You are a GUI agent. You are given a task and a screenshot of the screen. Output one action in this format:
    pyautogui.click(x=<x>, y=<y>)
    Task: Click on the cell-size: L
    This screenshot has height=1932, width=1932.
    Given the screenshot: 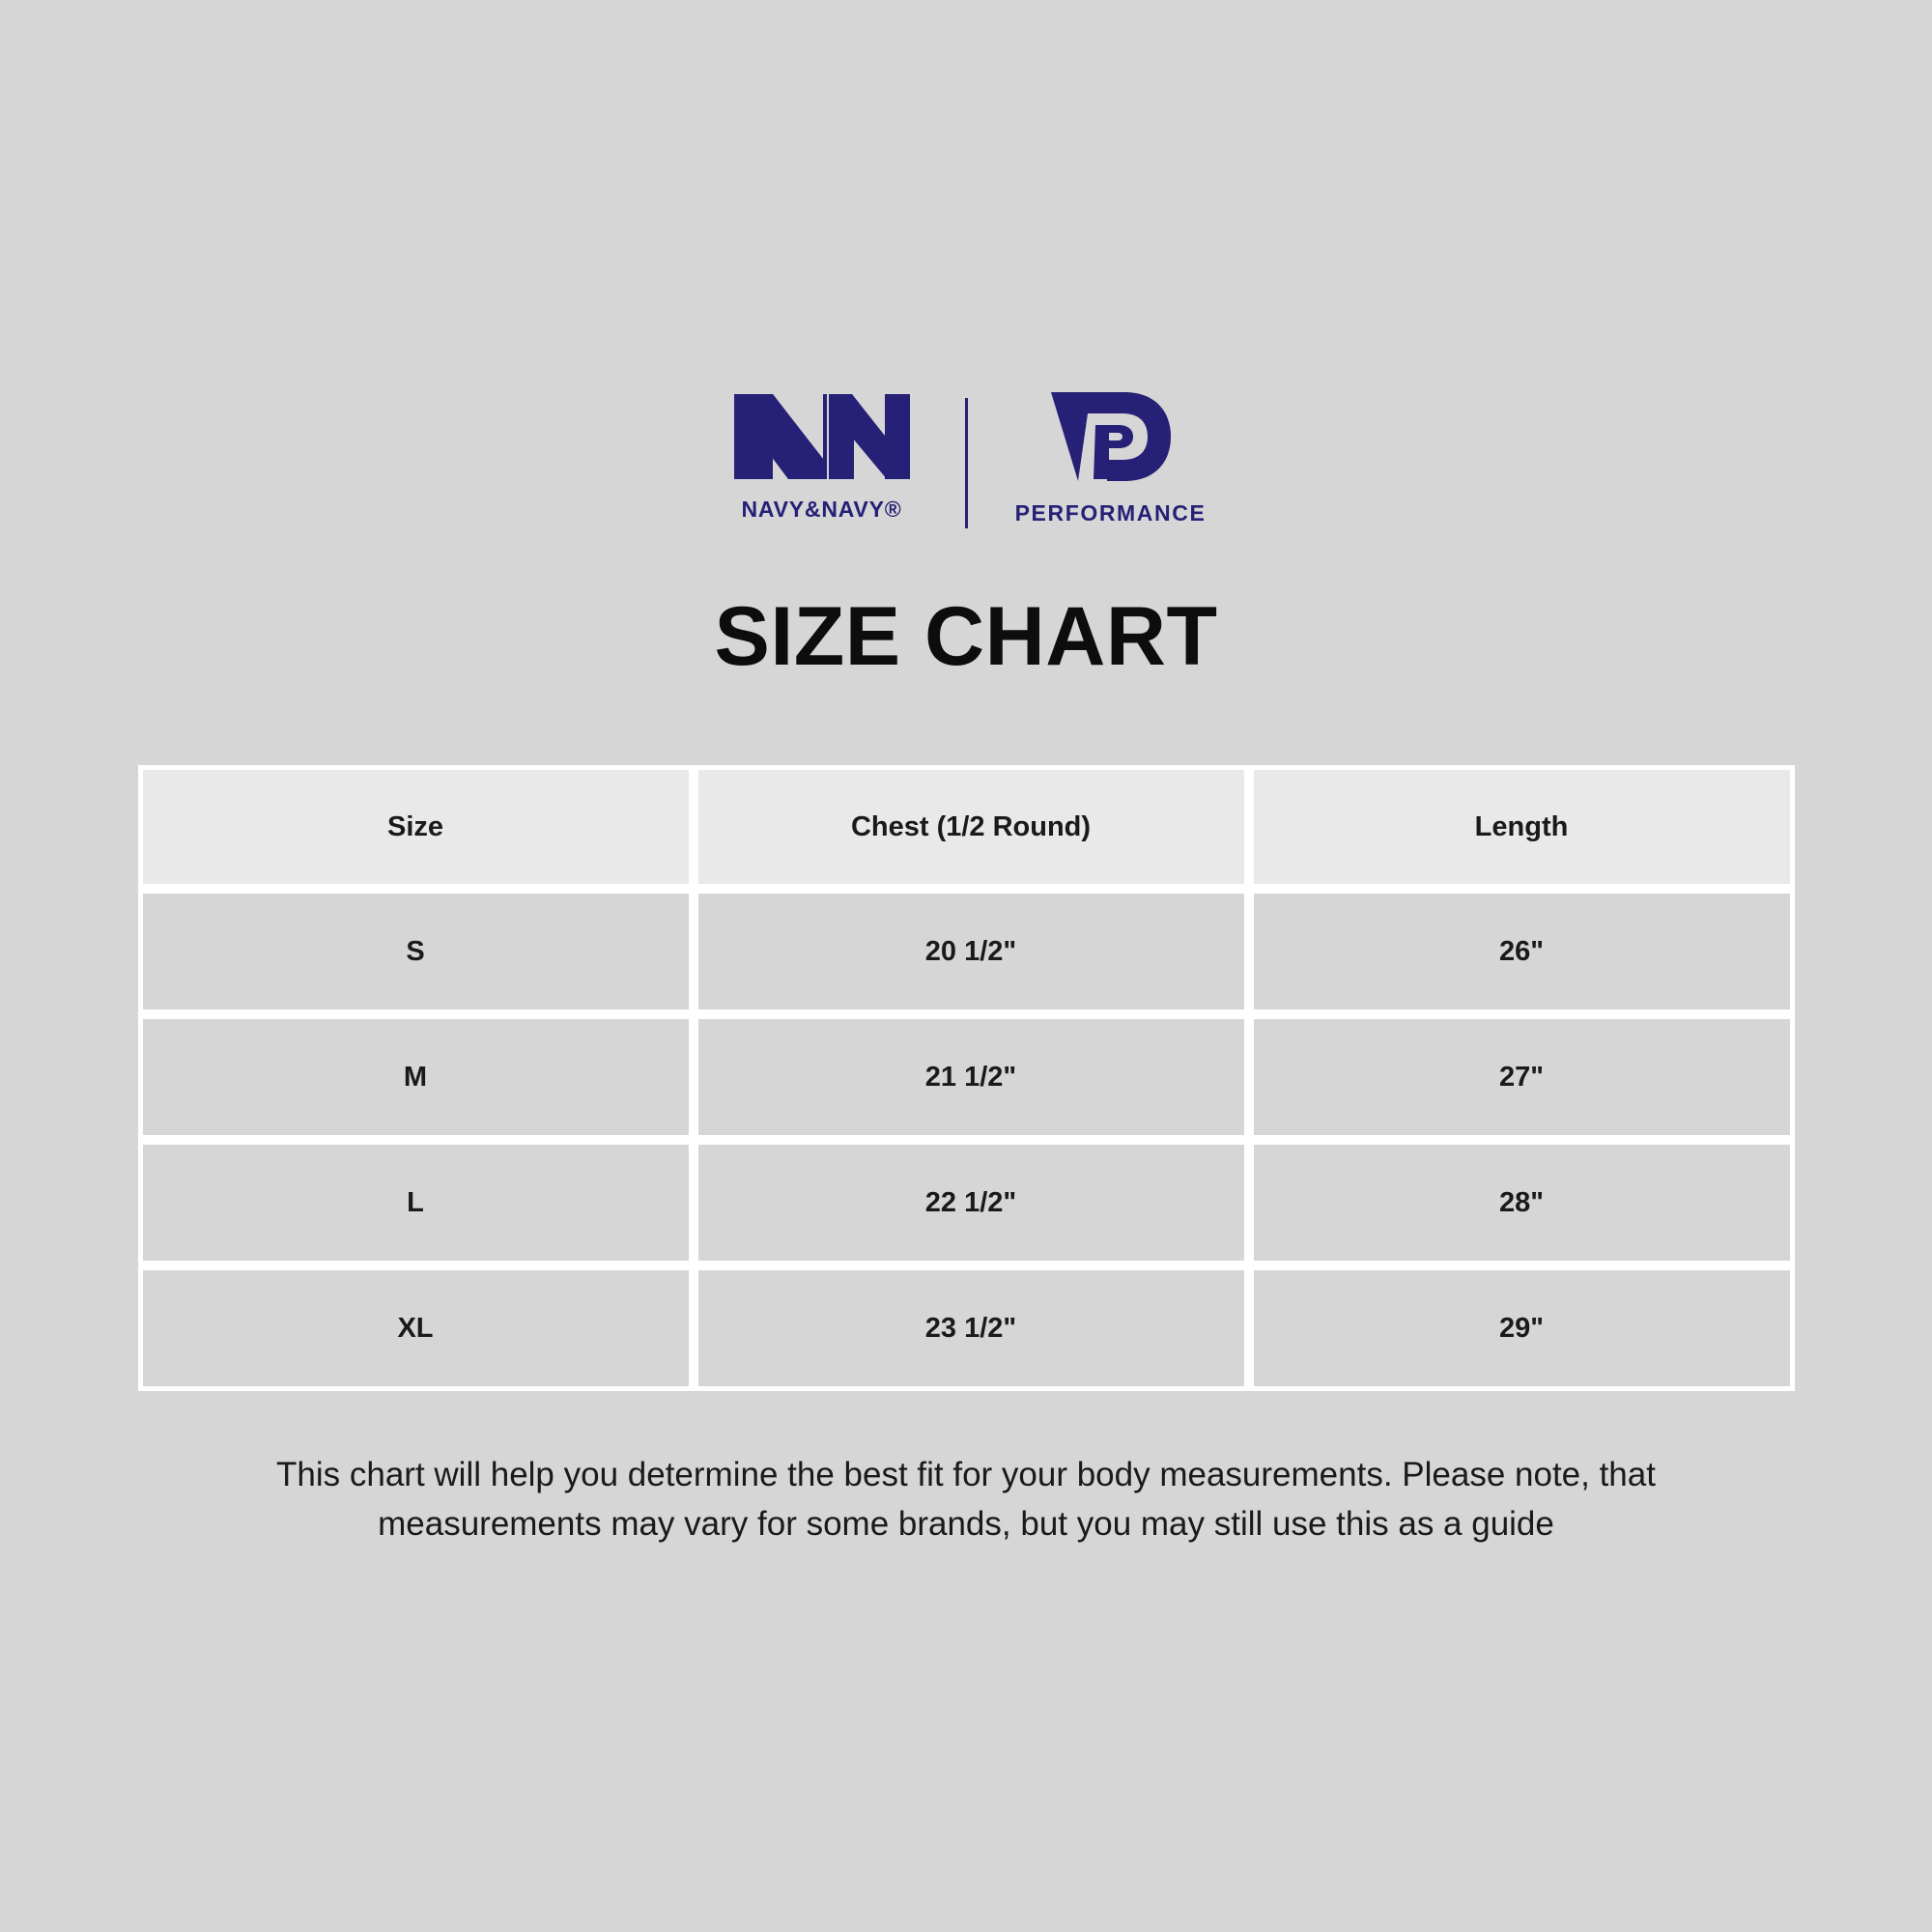 What is the action you would take?
    pyautogui.click(x=415, y=1202)
    